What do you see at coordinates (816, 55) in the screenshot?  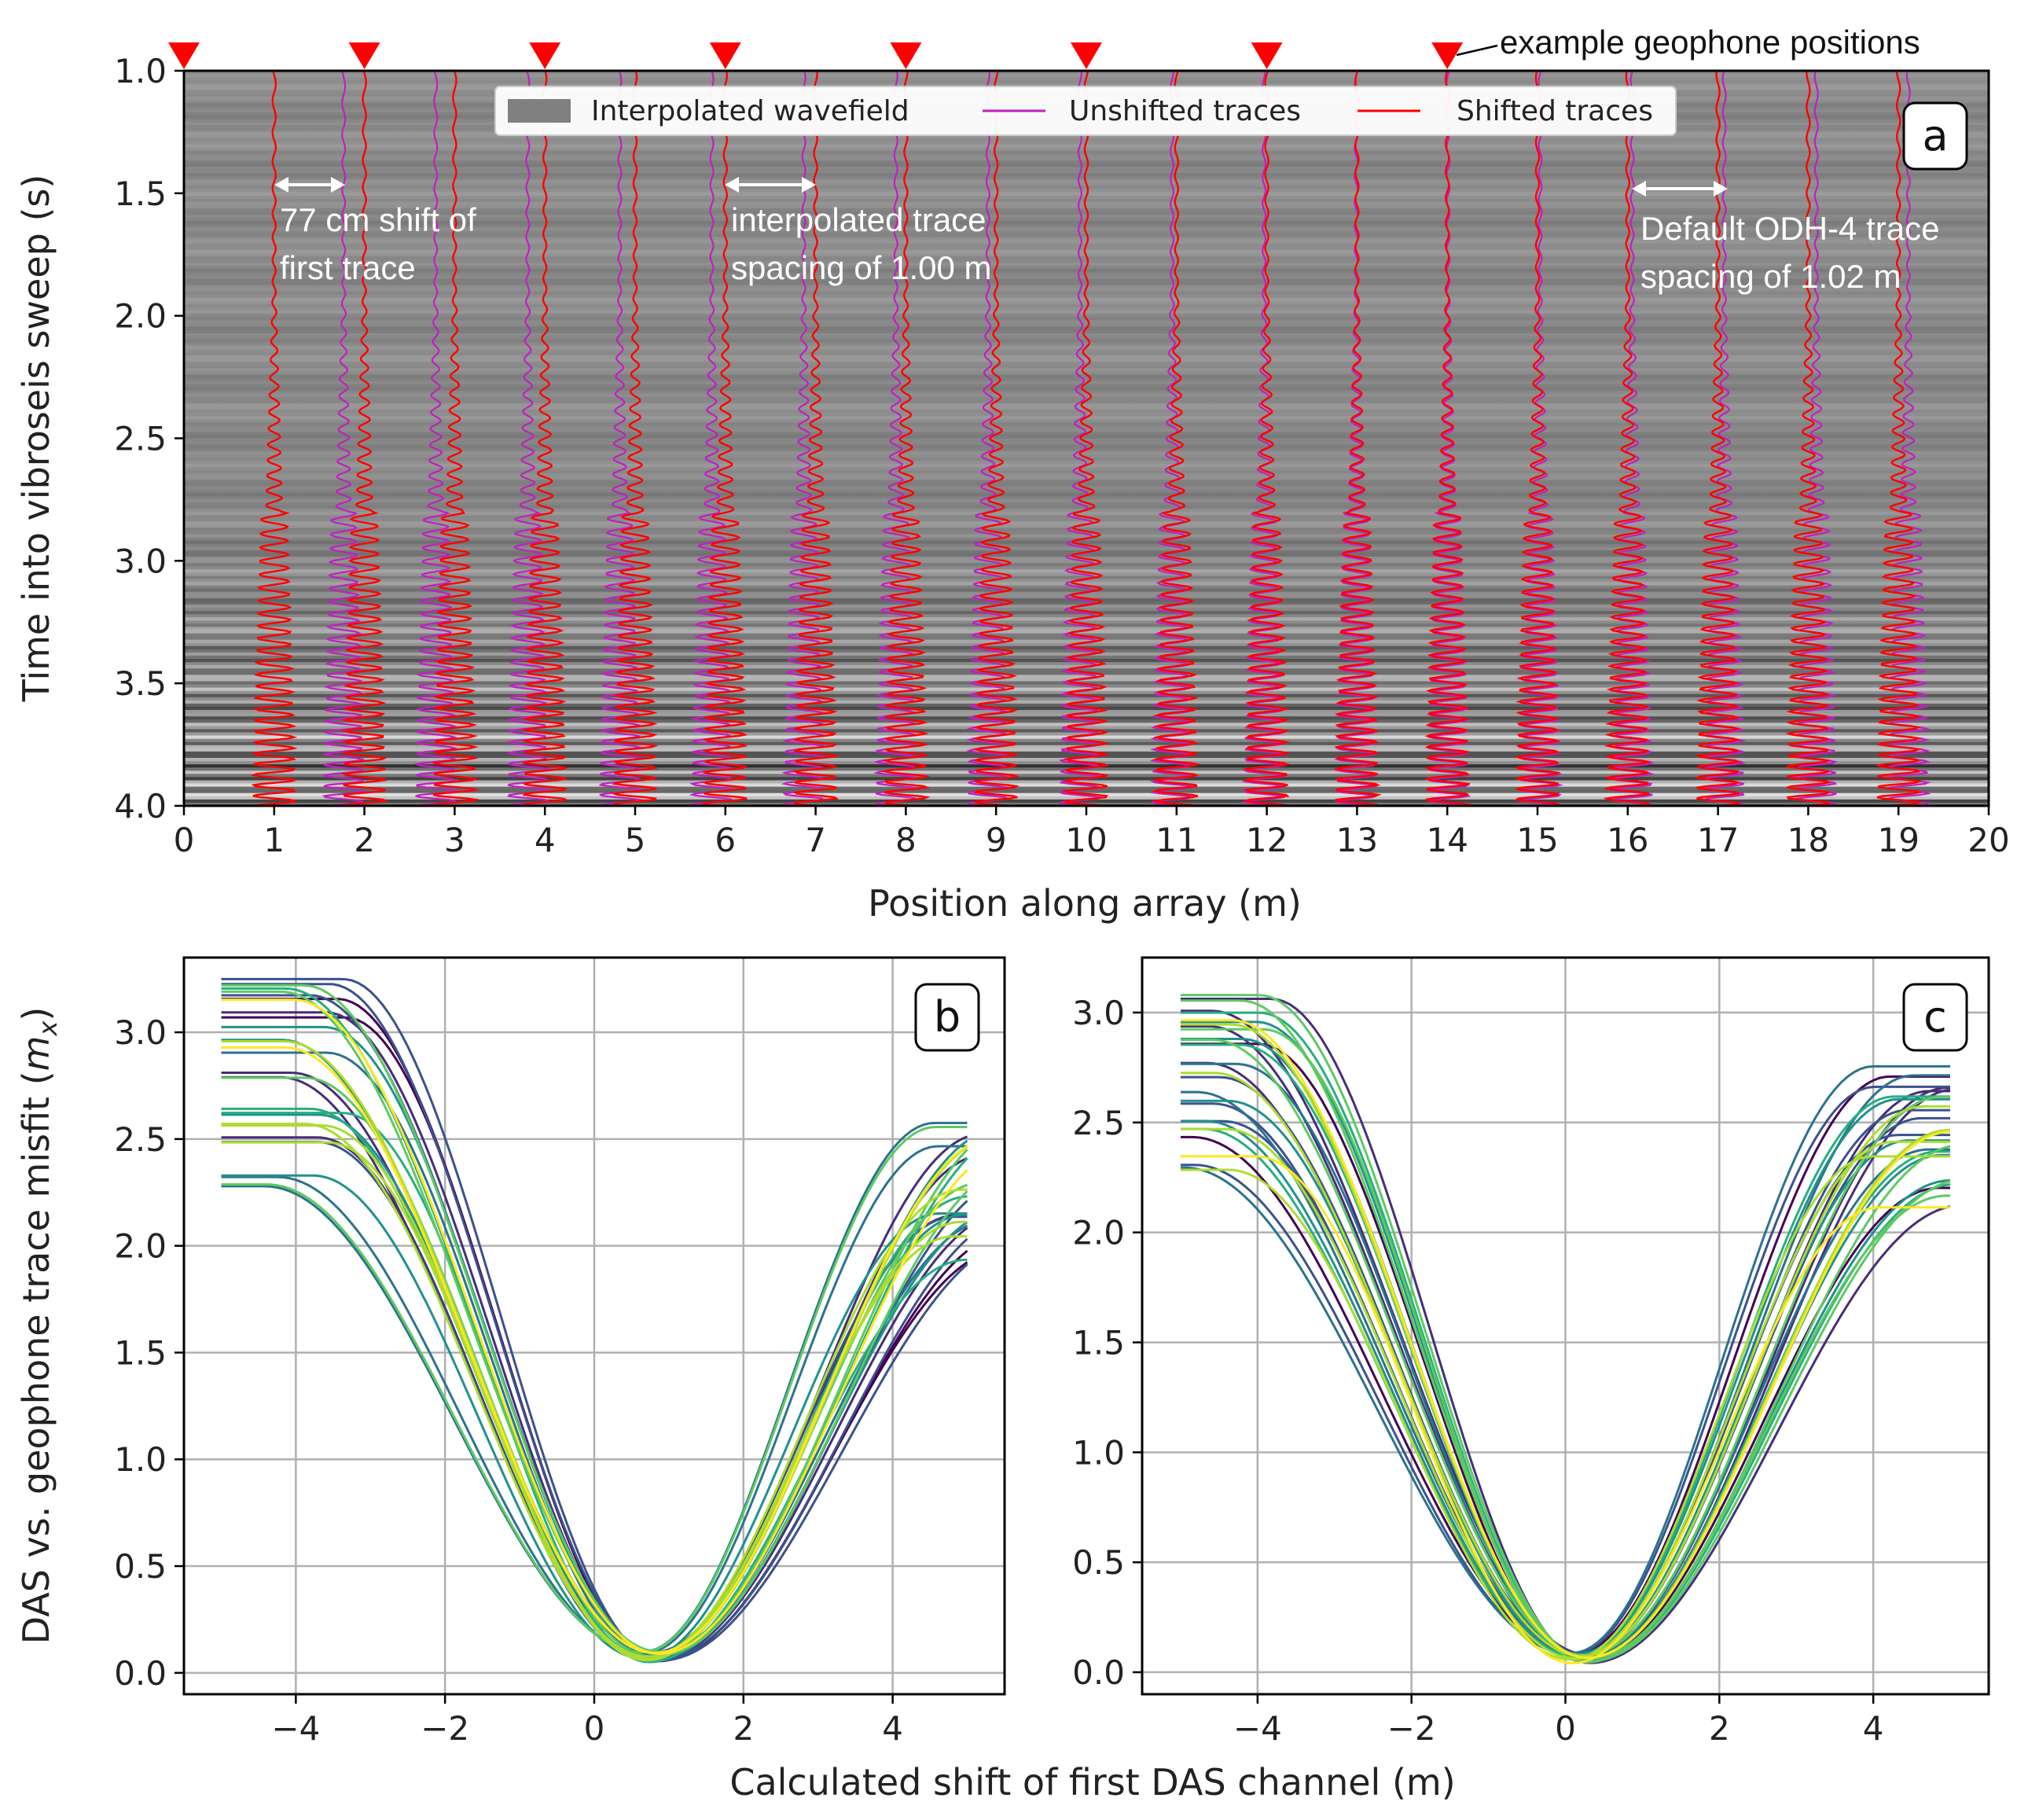 I see `geophone-markers` at bounding box center [816, 55].